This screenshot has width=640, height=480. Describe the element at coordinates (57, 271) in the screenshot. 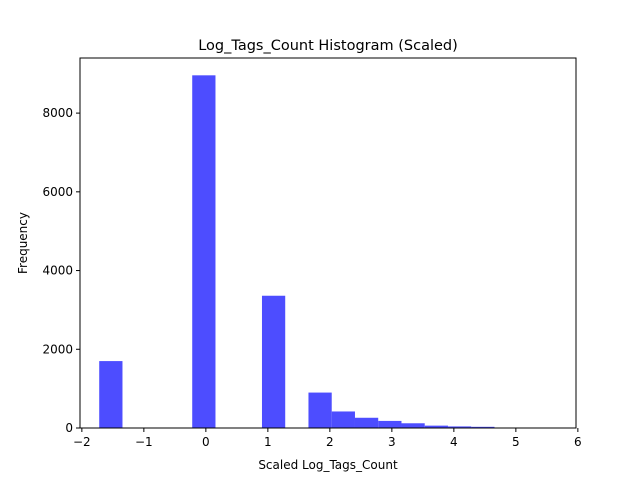

I see `y-tick-label: 4000` at that location.